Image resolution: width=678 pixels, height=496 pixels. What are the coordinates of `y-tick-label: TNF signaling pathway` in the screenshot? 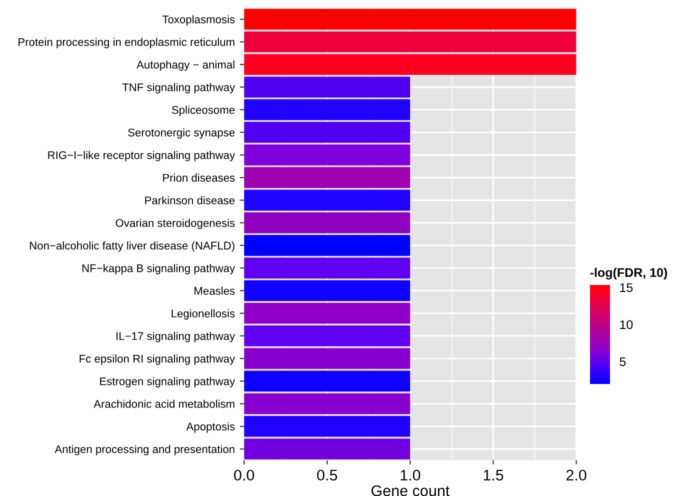 It's located at (179, 88).